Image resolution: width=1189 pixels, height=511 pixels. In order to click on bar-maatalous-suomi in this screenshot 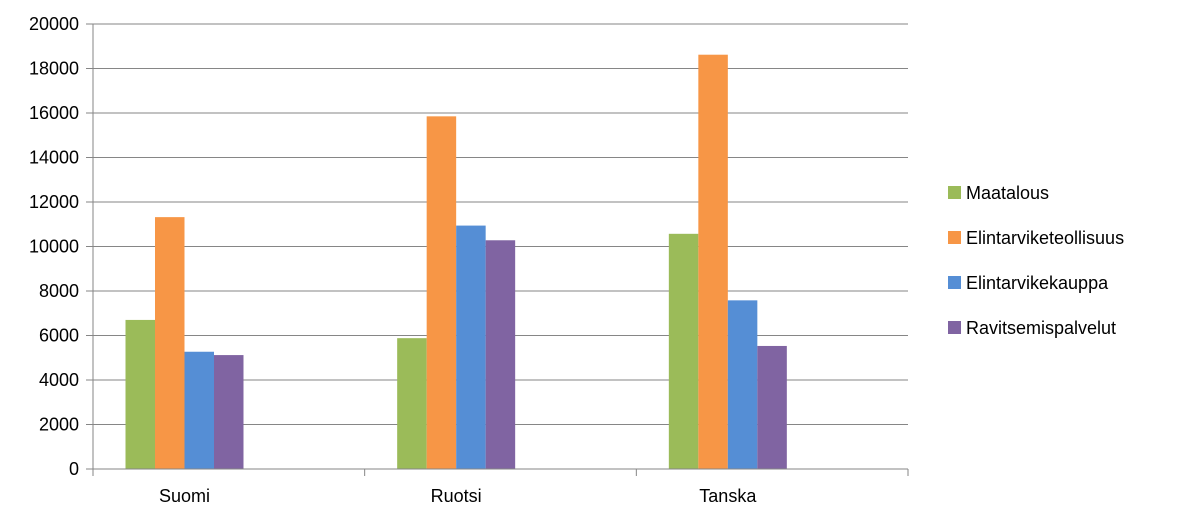, I will do `click(141, 394)`.